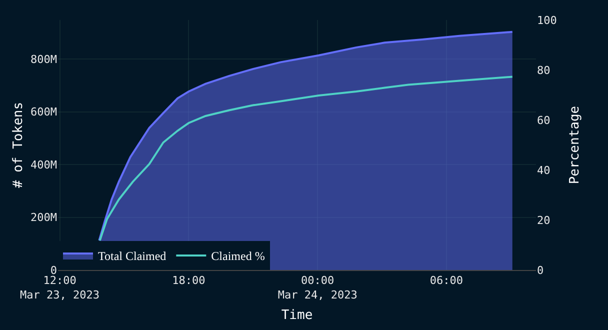 The height and width of the screenshot is (330, 608). What do you see at coordinates (238, 256) in the screenshot?
I see `legend-label: Claimed %` at bounding box center [238, 256].